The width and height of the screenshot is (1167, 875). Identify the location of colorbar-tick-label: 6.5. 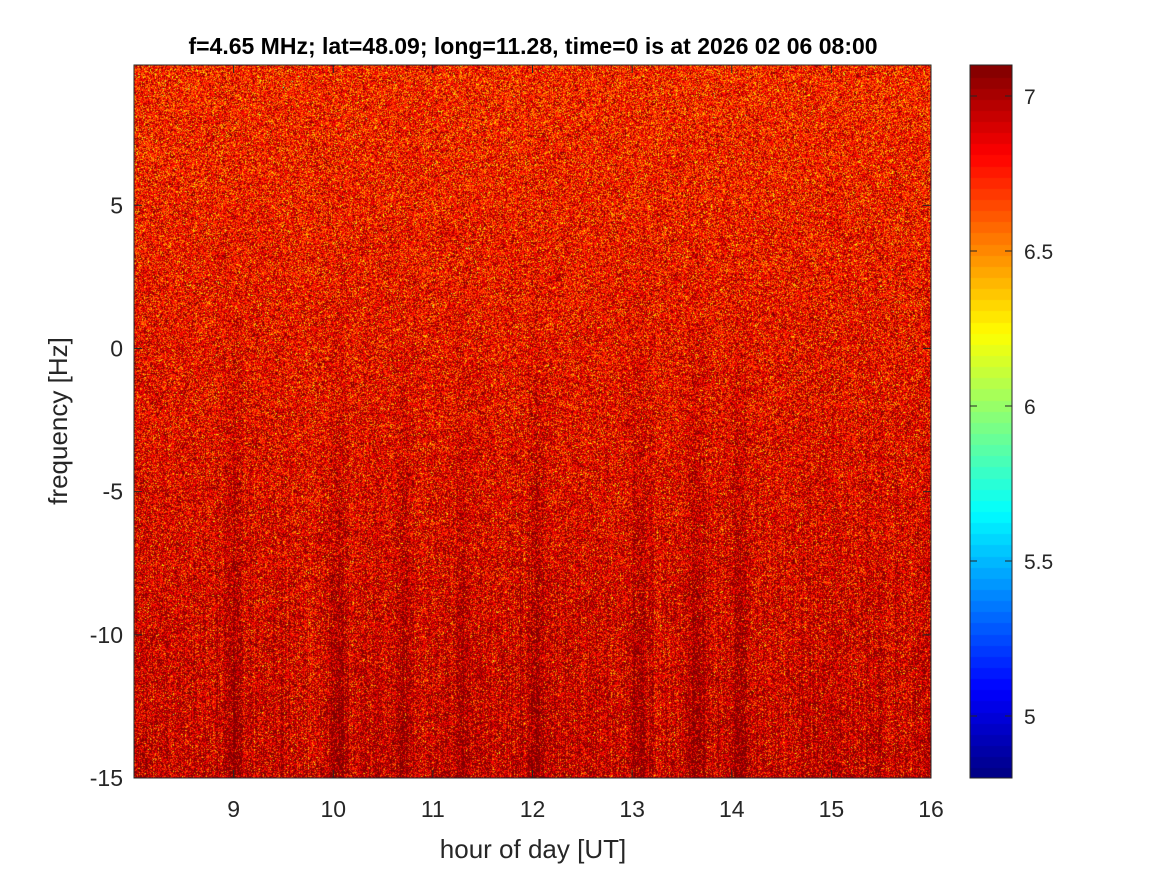
(1038, 252).